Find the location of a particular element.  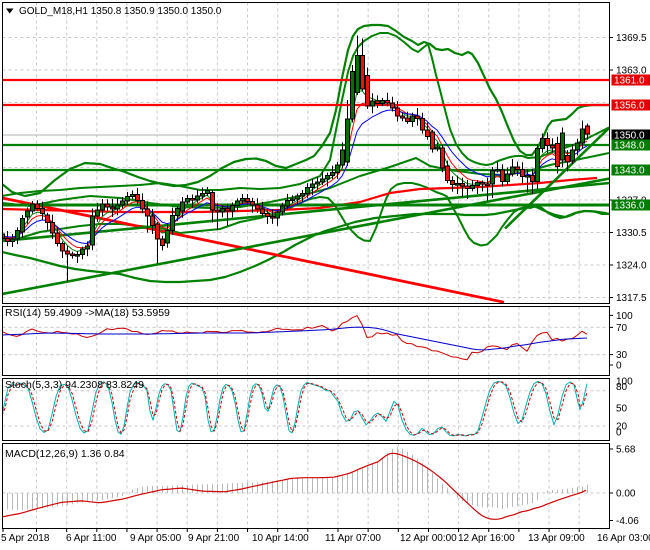

svg-text: 9 Apr 21:00 is located at coordinates (214, 538).